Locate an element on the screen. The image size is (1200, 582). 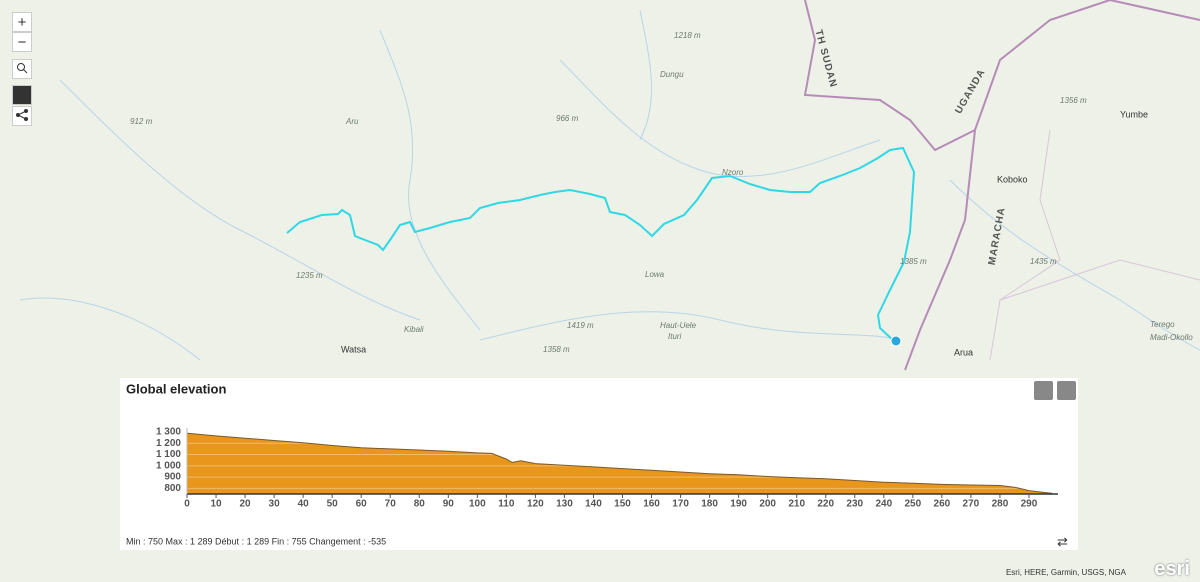
map-label: Terego is located at coordinates (1162, 324).